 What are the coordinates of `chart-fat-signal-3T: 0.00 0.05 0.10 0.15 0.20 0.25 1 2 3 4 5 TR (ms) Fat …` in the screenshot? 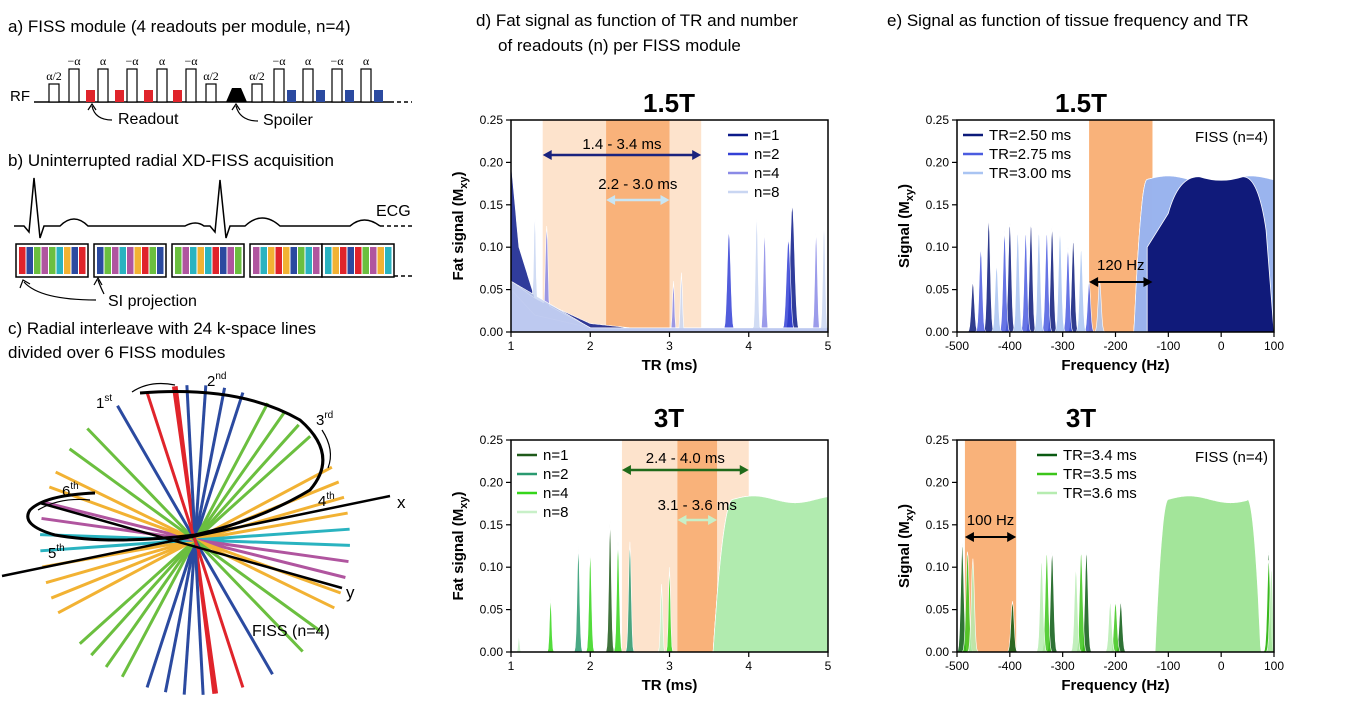 It's located at (641, 563).